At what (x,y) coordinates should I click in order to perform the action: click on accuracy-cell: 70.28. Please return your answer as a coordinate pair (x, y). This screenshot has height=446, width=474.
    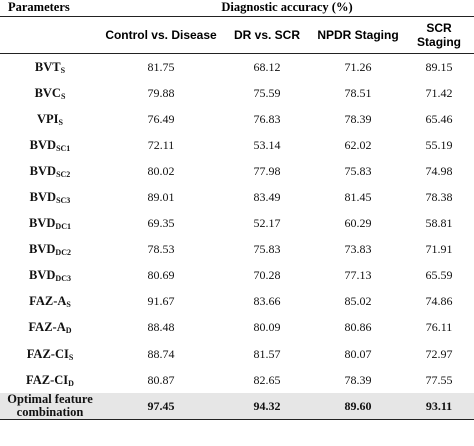
    Looking at the image, I should click on (267, 275).